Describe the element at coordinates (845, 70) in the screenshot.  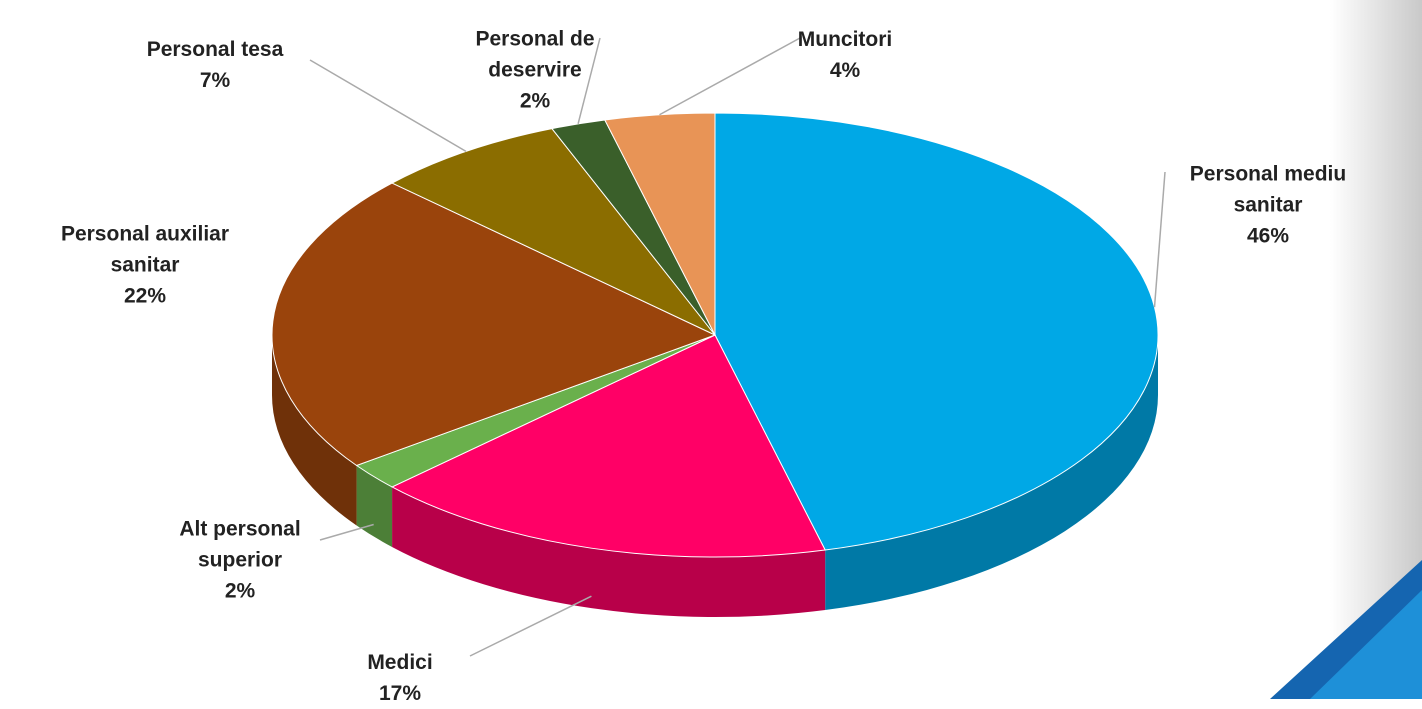
I see `value-label: 4%` at that location.